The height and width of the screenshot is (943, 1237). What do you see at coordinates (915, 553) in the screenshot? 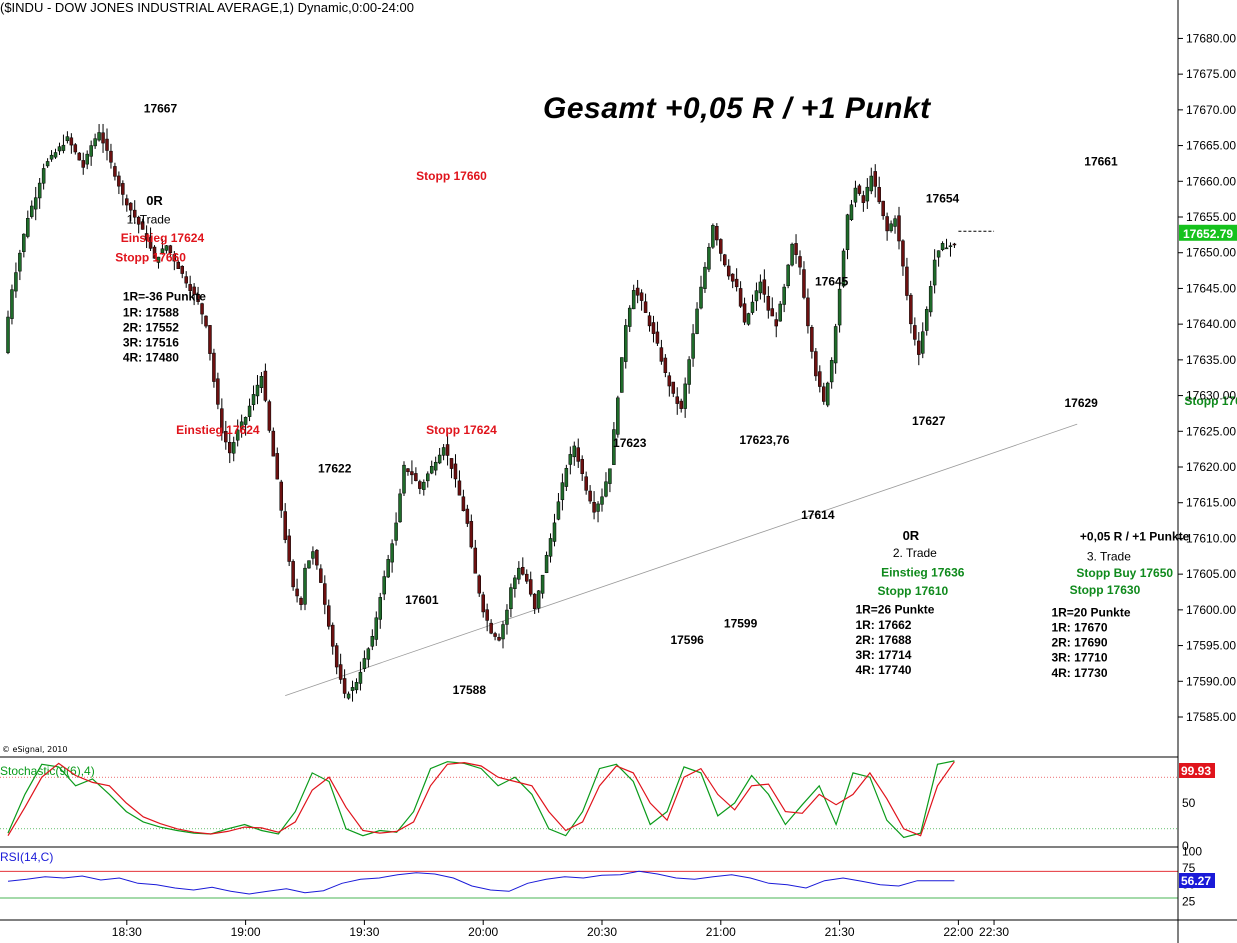
I see `annotation-label: 2. Trade` at bounding box center [915, 553].